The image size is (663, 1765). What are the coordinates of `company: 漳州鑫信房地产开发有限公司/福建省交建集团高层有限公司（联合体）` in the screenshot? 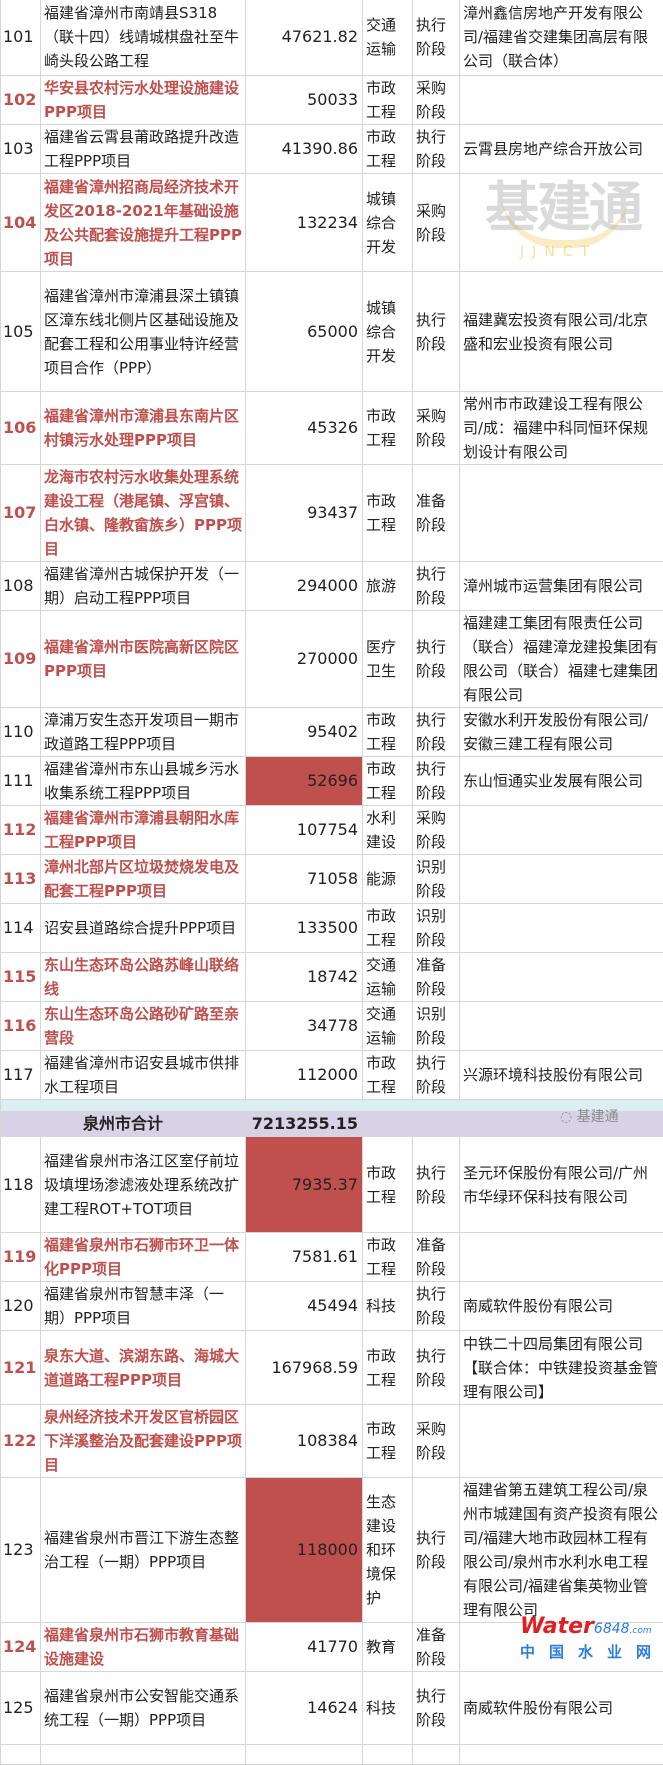 It's located at (561, 38).